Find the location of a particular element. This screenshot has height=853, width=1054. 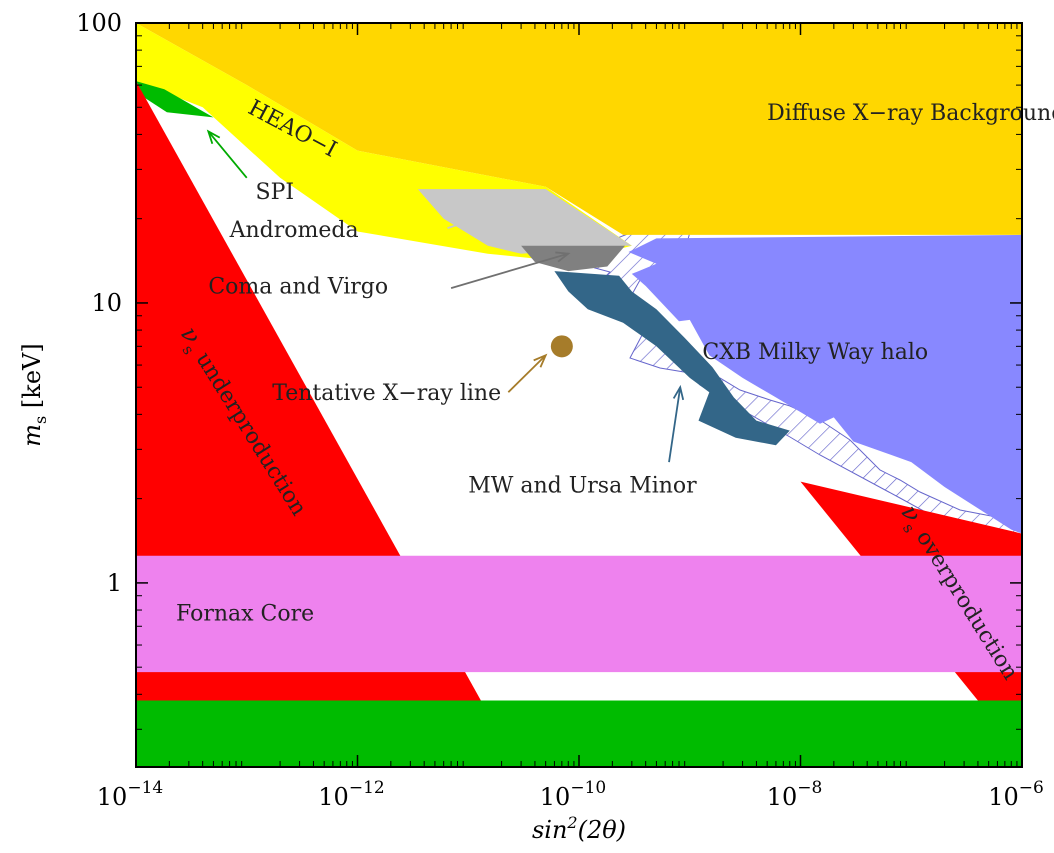

annotation-4: Coma and Virgo is located at coordinates (298, 287).